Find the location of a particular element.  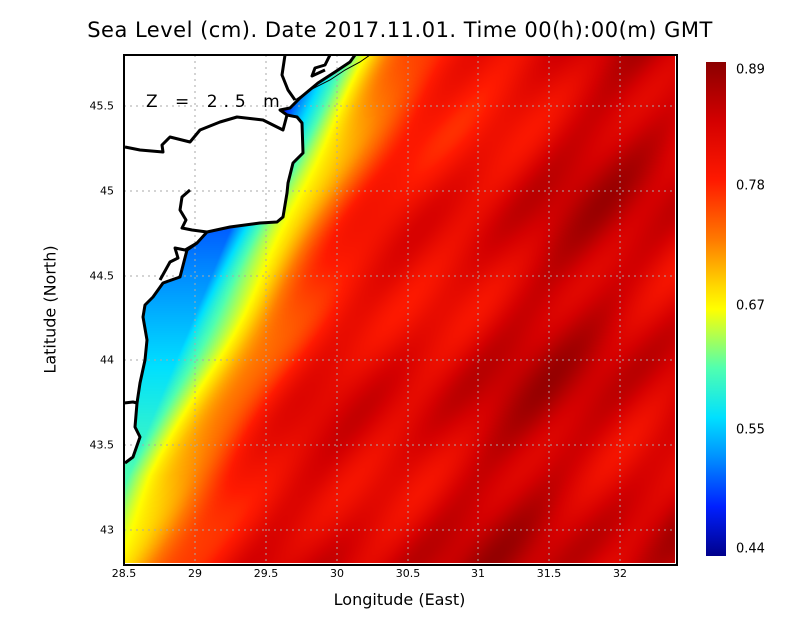

y-tick-label: 44.5 is located at coordinates (102, 276).